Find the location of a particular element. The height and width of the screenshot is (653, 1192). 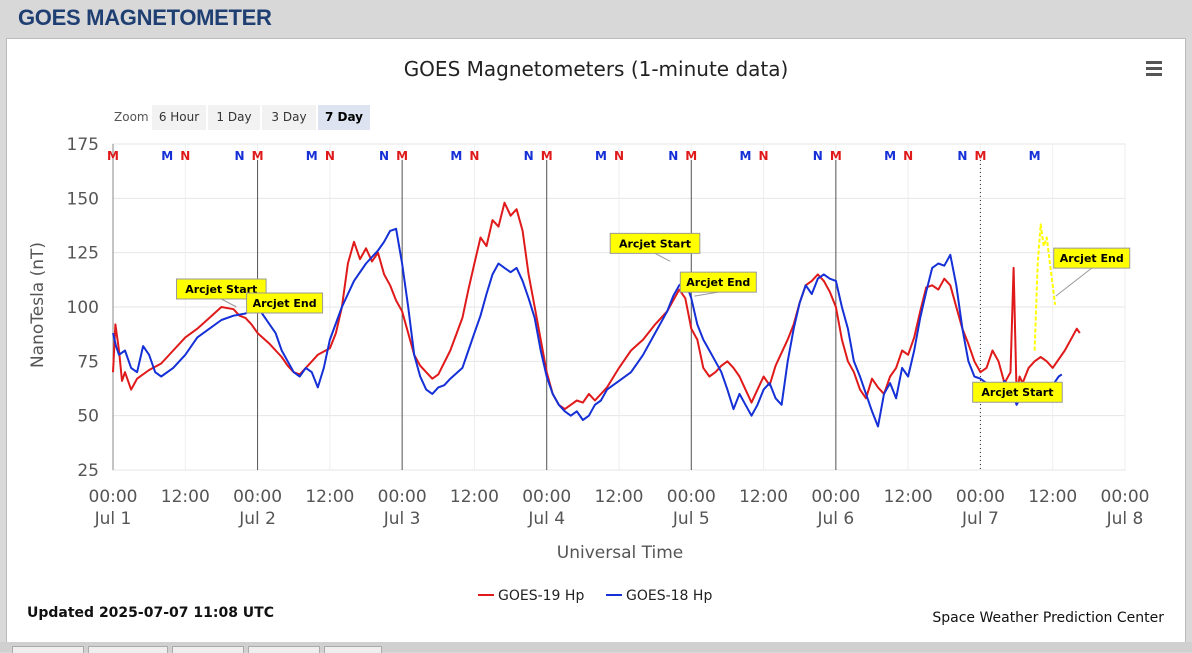

y-tick-label: 125 is located at coordinates (83, 254).